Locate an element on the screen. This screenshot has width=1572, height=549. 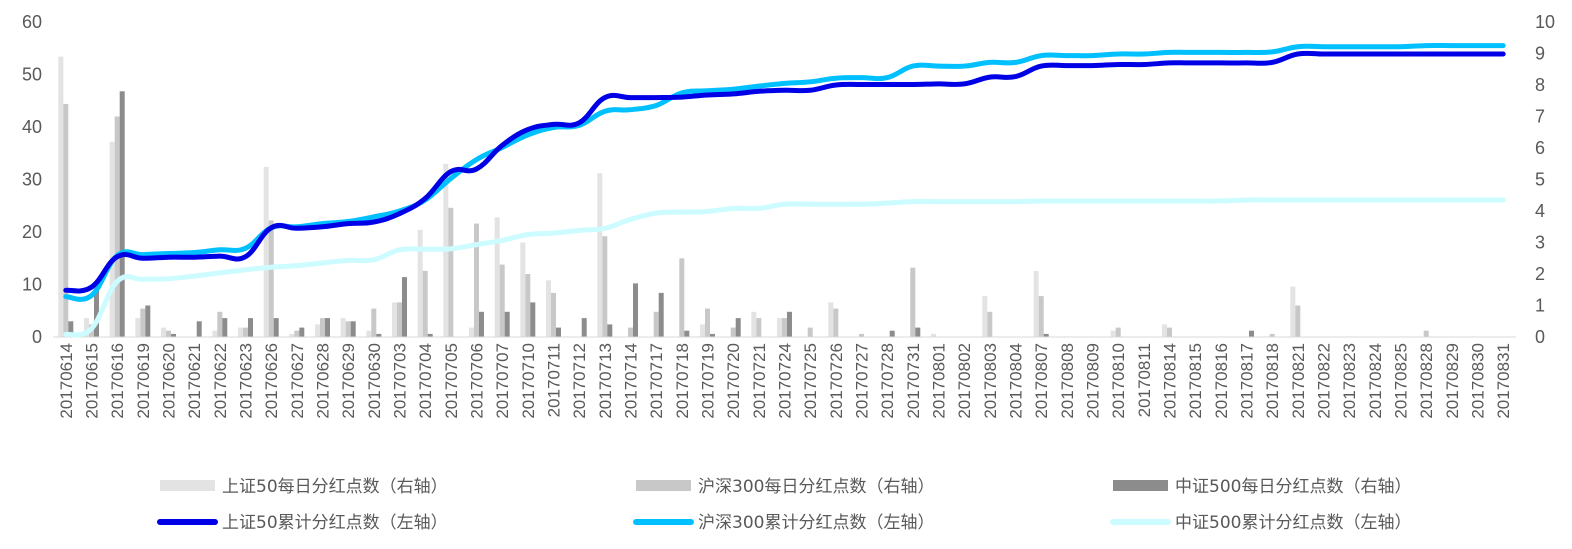
x-tick-20170627: 20170627 is located at coordinates (297, 381).